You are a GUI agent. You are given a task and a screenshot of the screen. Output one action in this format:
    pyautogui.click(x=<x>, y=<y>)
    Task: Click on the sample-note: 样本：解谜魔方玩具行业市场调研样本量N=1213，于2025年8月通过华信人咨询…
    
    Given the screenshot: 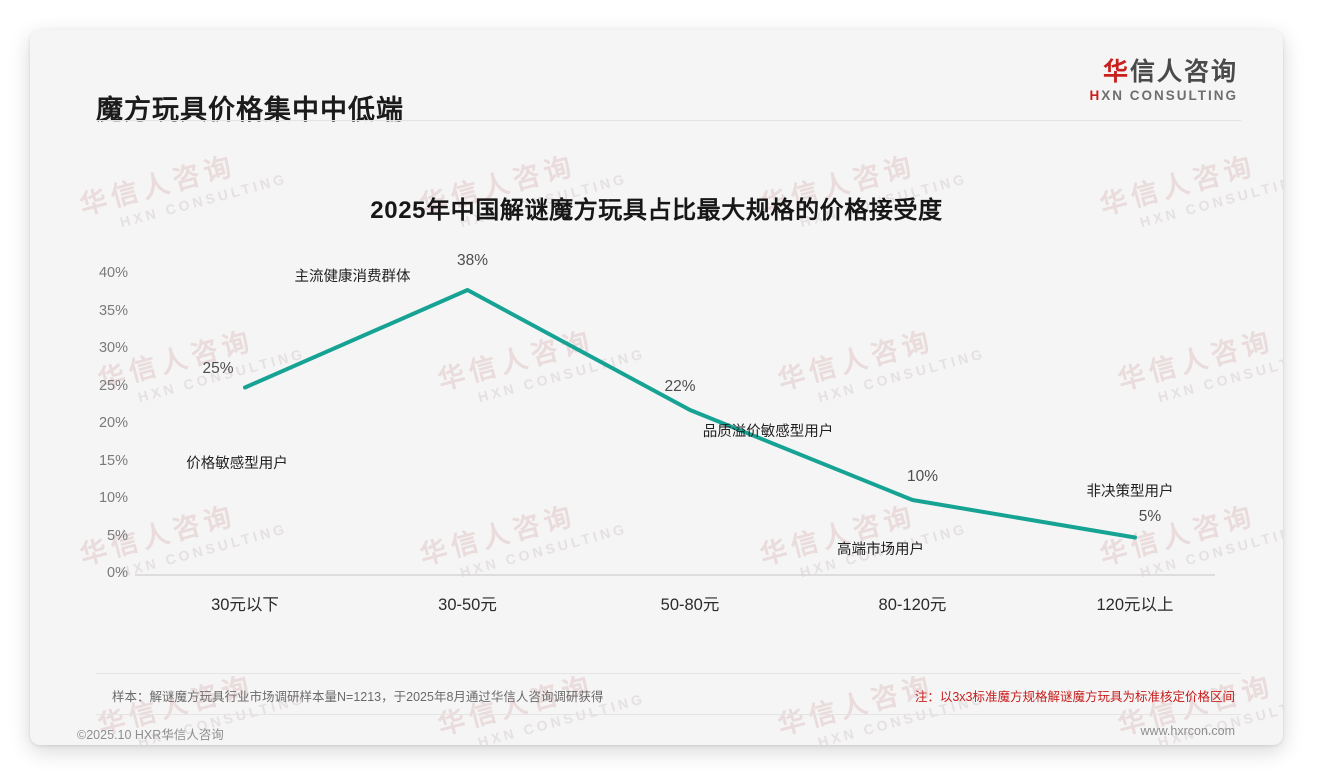 What is the action you would take?
    pyautogui.click(x=358, y=697)
    